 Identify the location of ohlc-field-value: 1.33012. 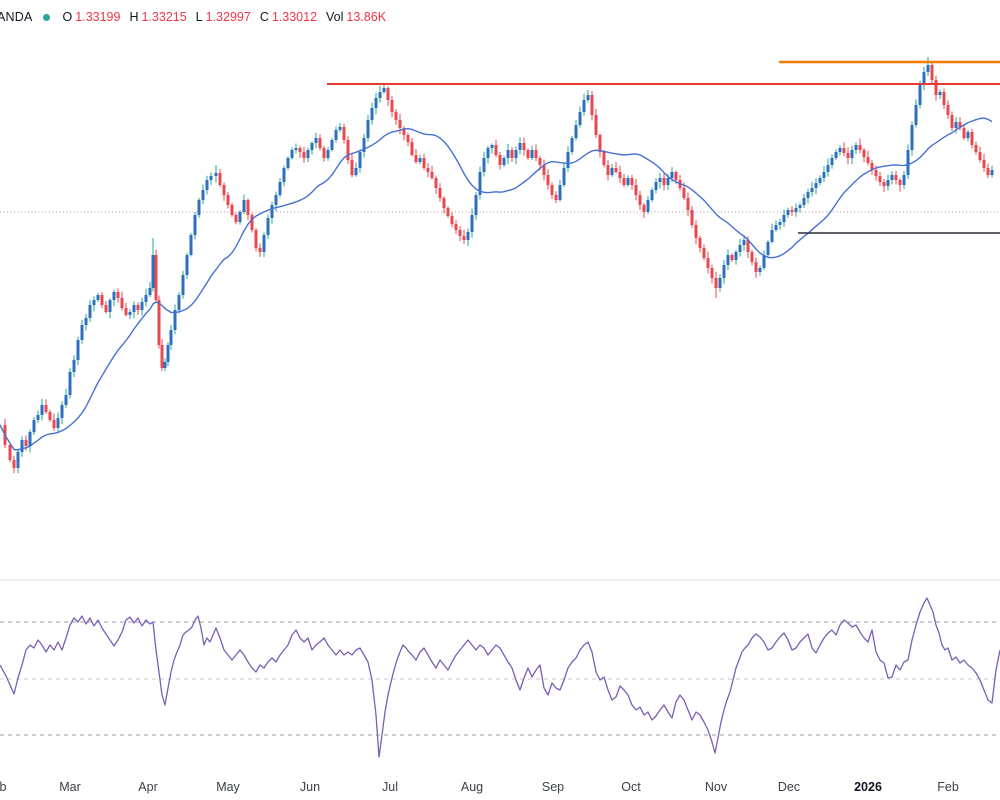
(294, 17).